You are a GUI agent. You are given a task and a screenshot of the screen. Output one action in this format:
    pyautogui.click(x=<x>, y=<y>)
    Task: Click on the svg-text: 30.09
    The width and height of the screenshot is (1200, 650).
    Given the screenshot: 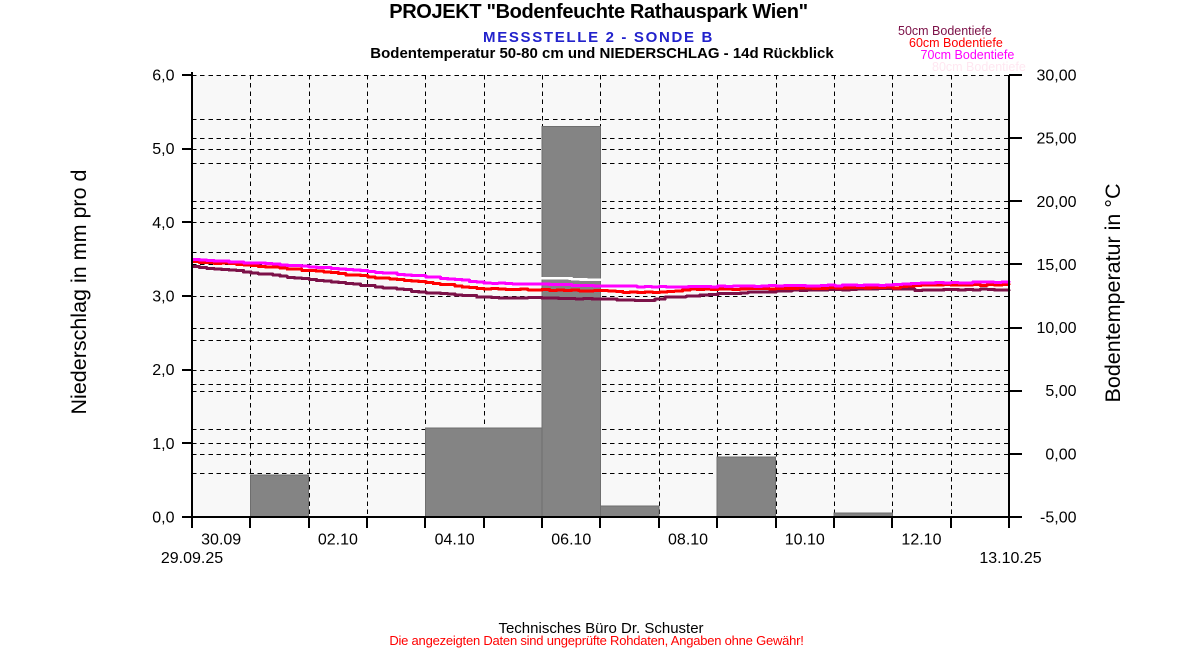 What is the action you would take?
    pyautogui.click(x=221, y=540)
    